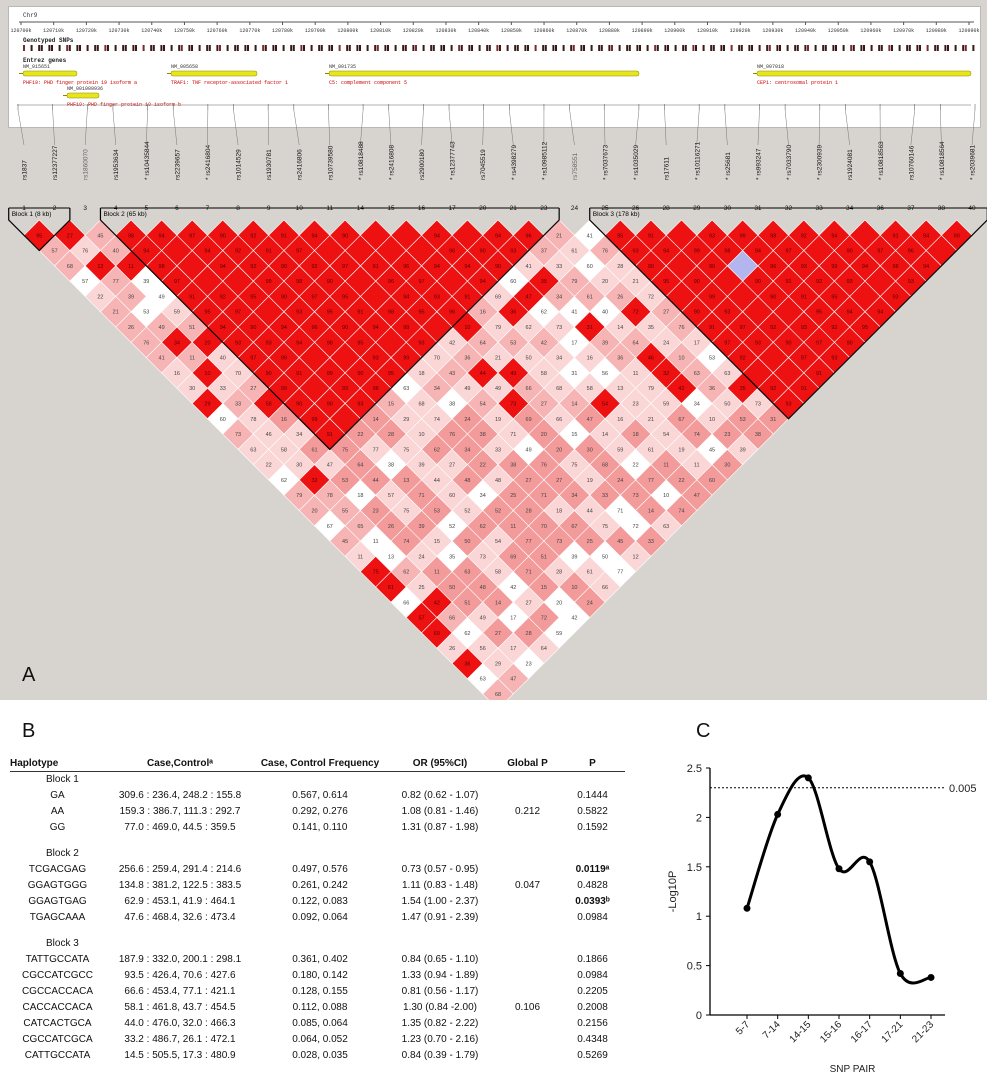 The width and height of the screenshot is (987, 1081). What do you see at coordinates (376, 420) in the screenshot?
I see `ld-cell-value: 14` at bounding box center [376, 420].